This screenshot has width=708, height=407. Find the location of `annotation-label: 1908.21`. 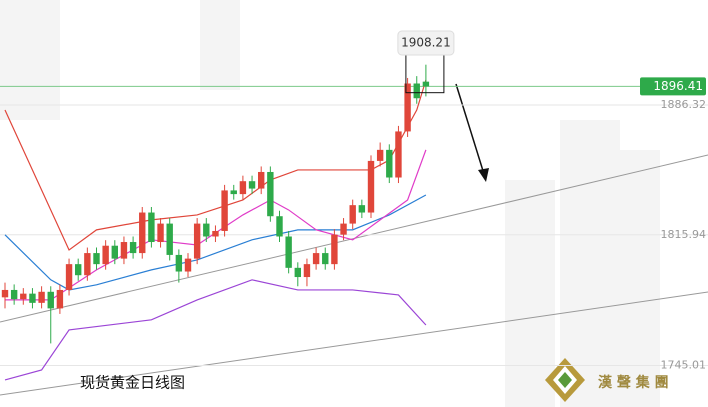

annotation-label: 1908.21 is located at coordinates (426, 43).